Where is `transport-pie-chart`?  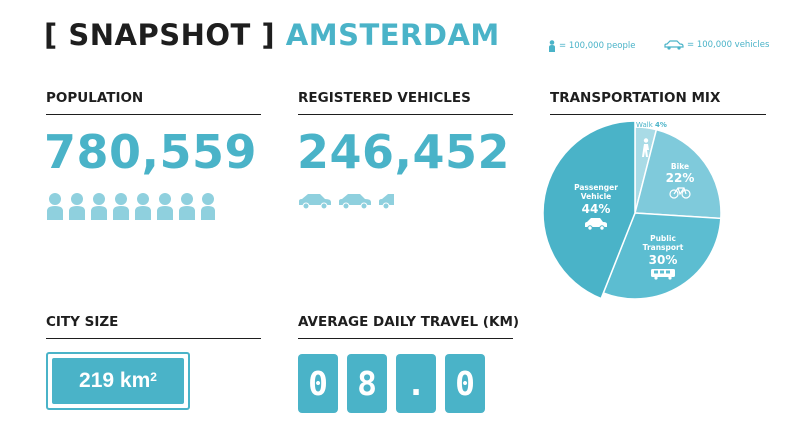
transport-pie-chart is located at coordinates (632, 210).